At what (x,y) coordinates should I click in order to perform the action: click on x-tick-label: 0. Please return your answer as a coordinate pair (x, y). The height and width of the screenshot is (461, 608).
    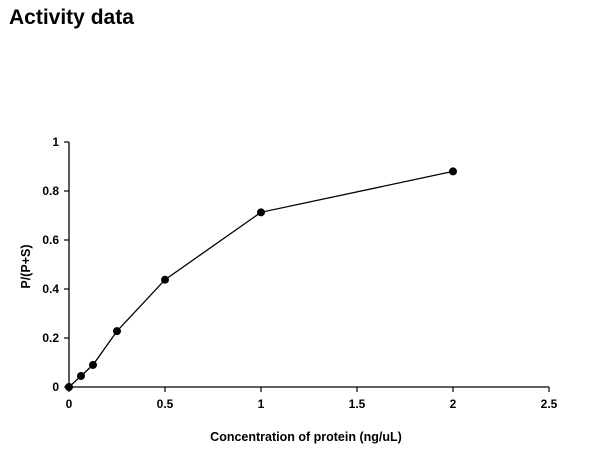
    Looking at the image, I should click on (69, 404).